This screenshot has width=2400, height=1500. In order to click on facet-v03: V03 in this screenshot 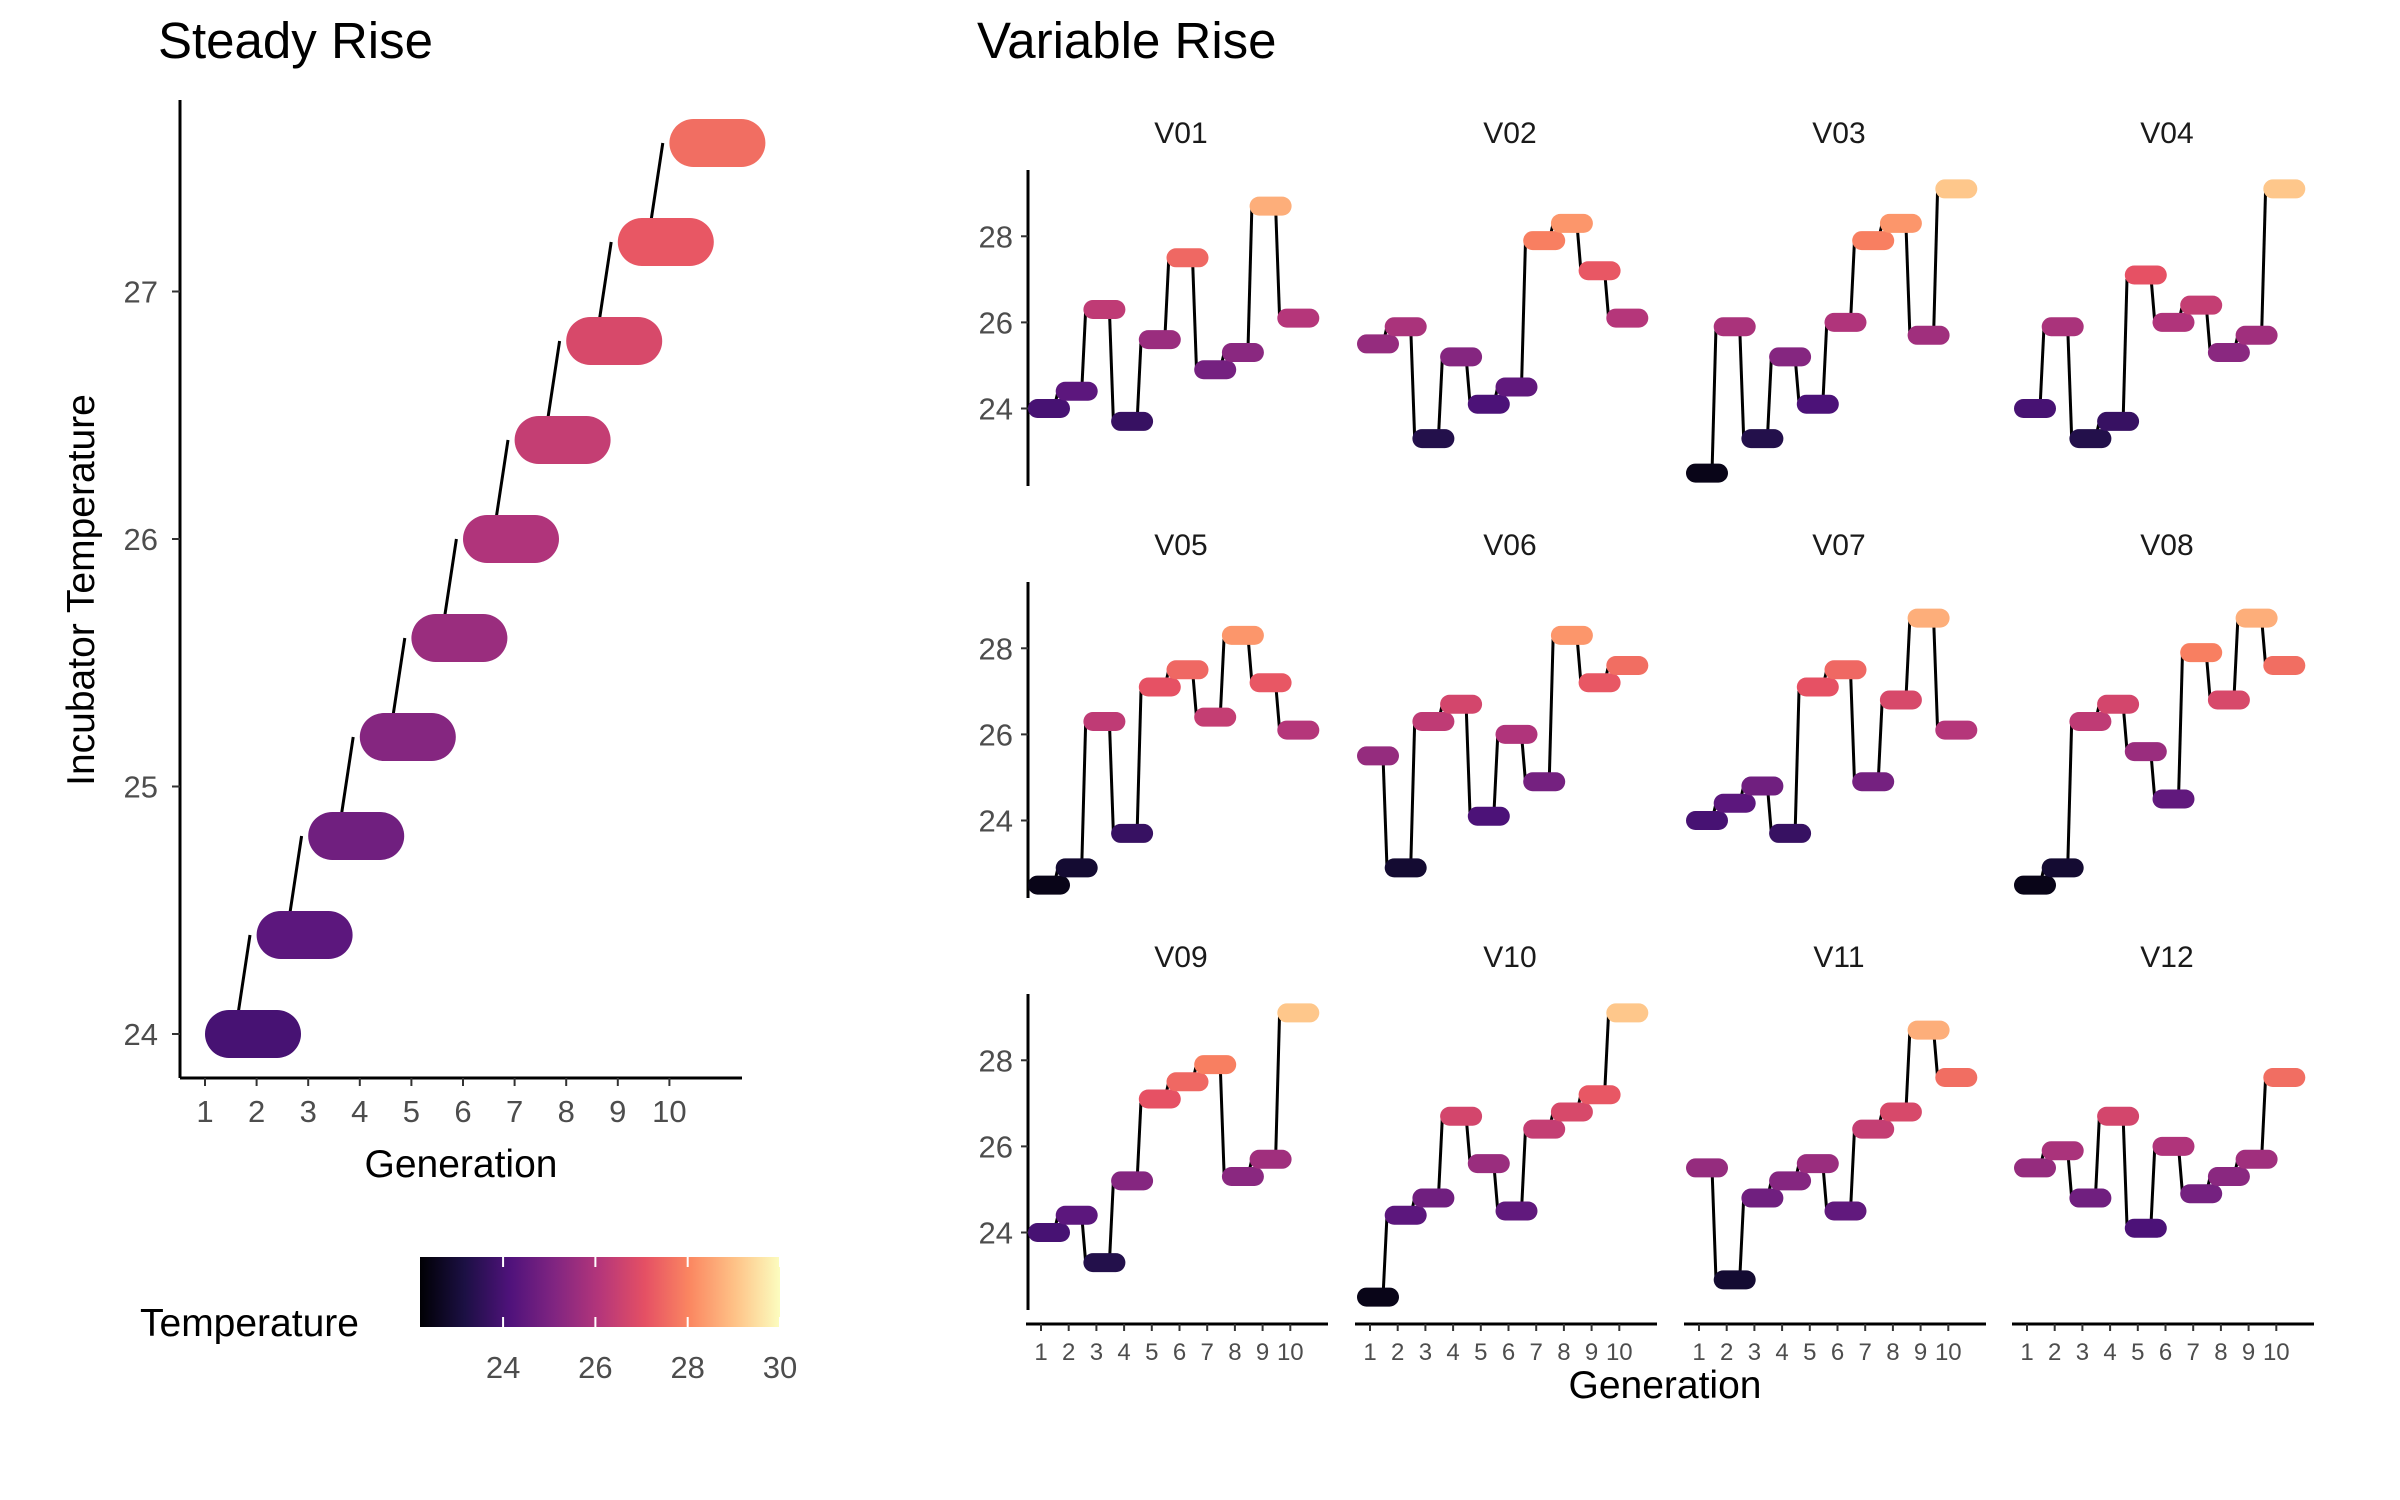, I will do `click(1832, 300)`.